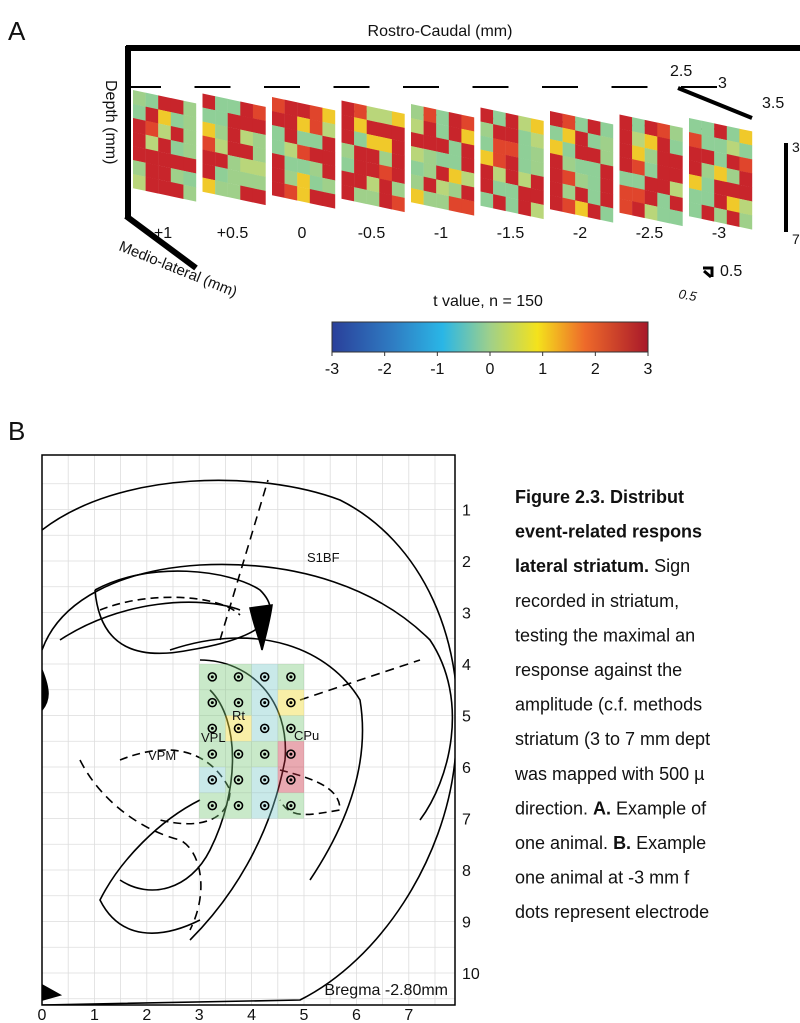  I want to click on region-label: VPL, so click(213, 737).